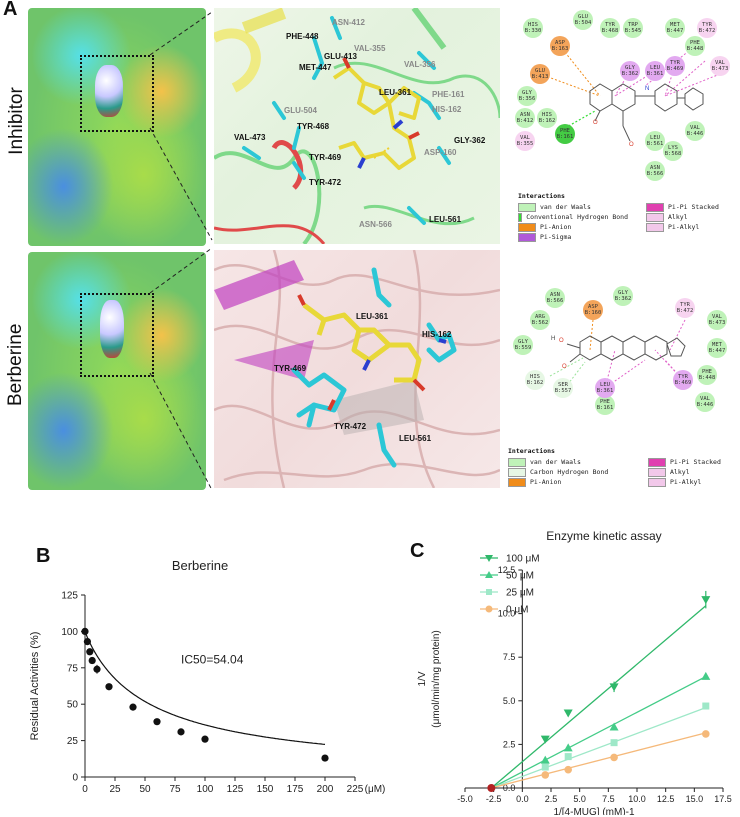 The image size is (740, 817). I want to click on x-tick-label: 50, so click(145, 789).